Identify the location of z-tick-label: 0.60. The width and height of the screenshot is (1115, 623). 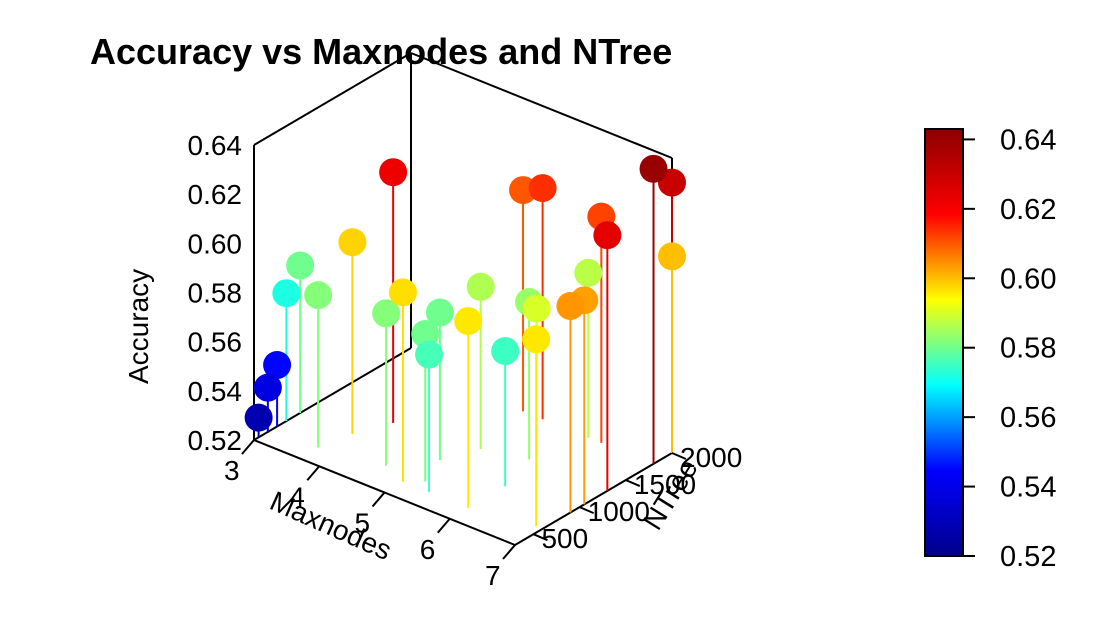
(215, 243).